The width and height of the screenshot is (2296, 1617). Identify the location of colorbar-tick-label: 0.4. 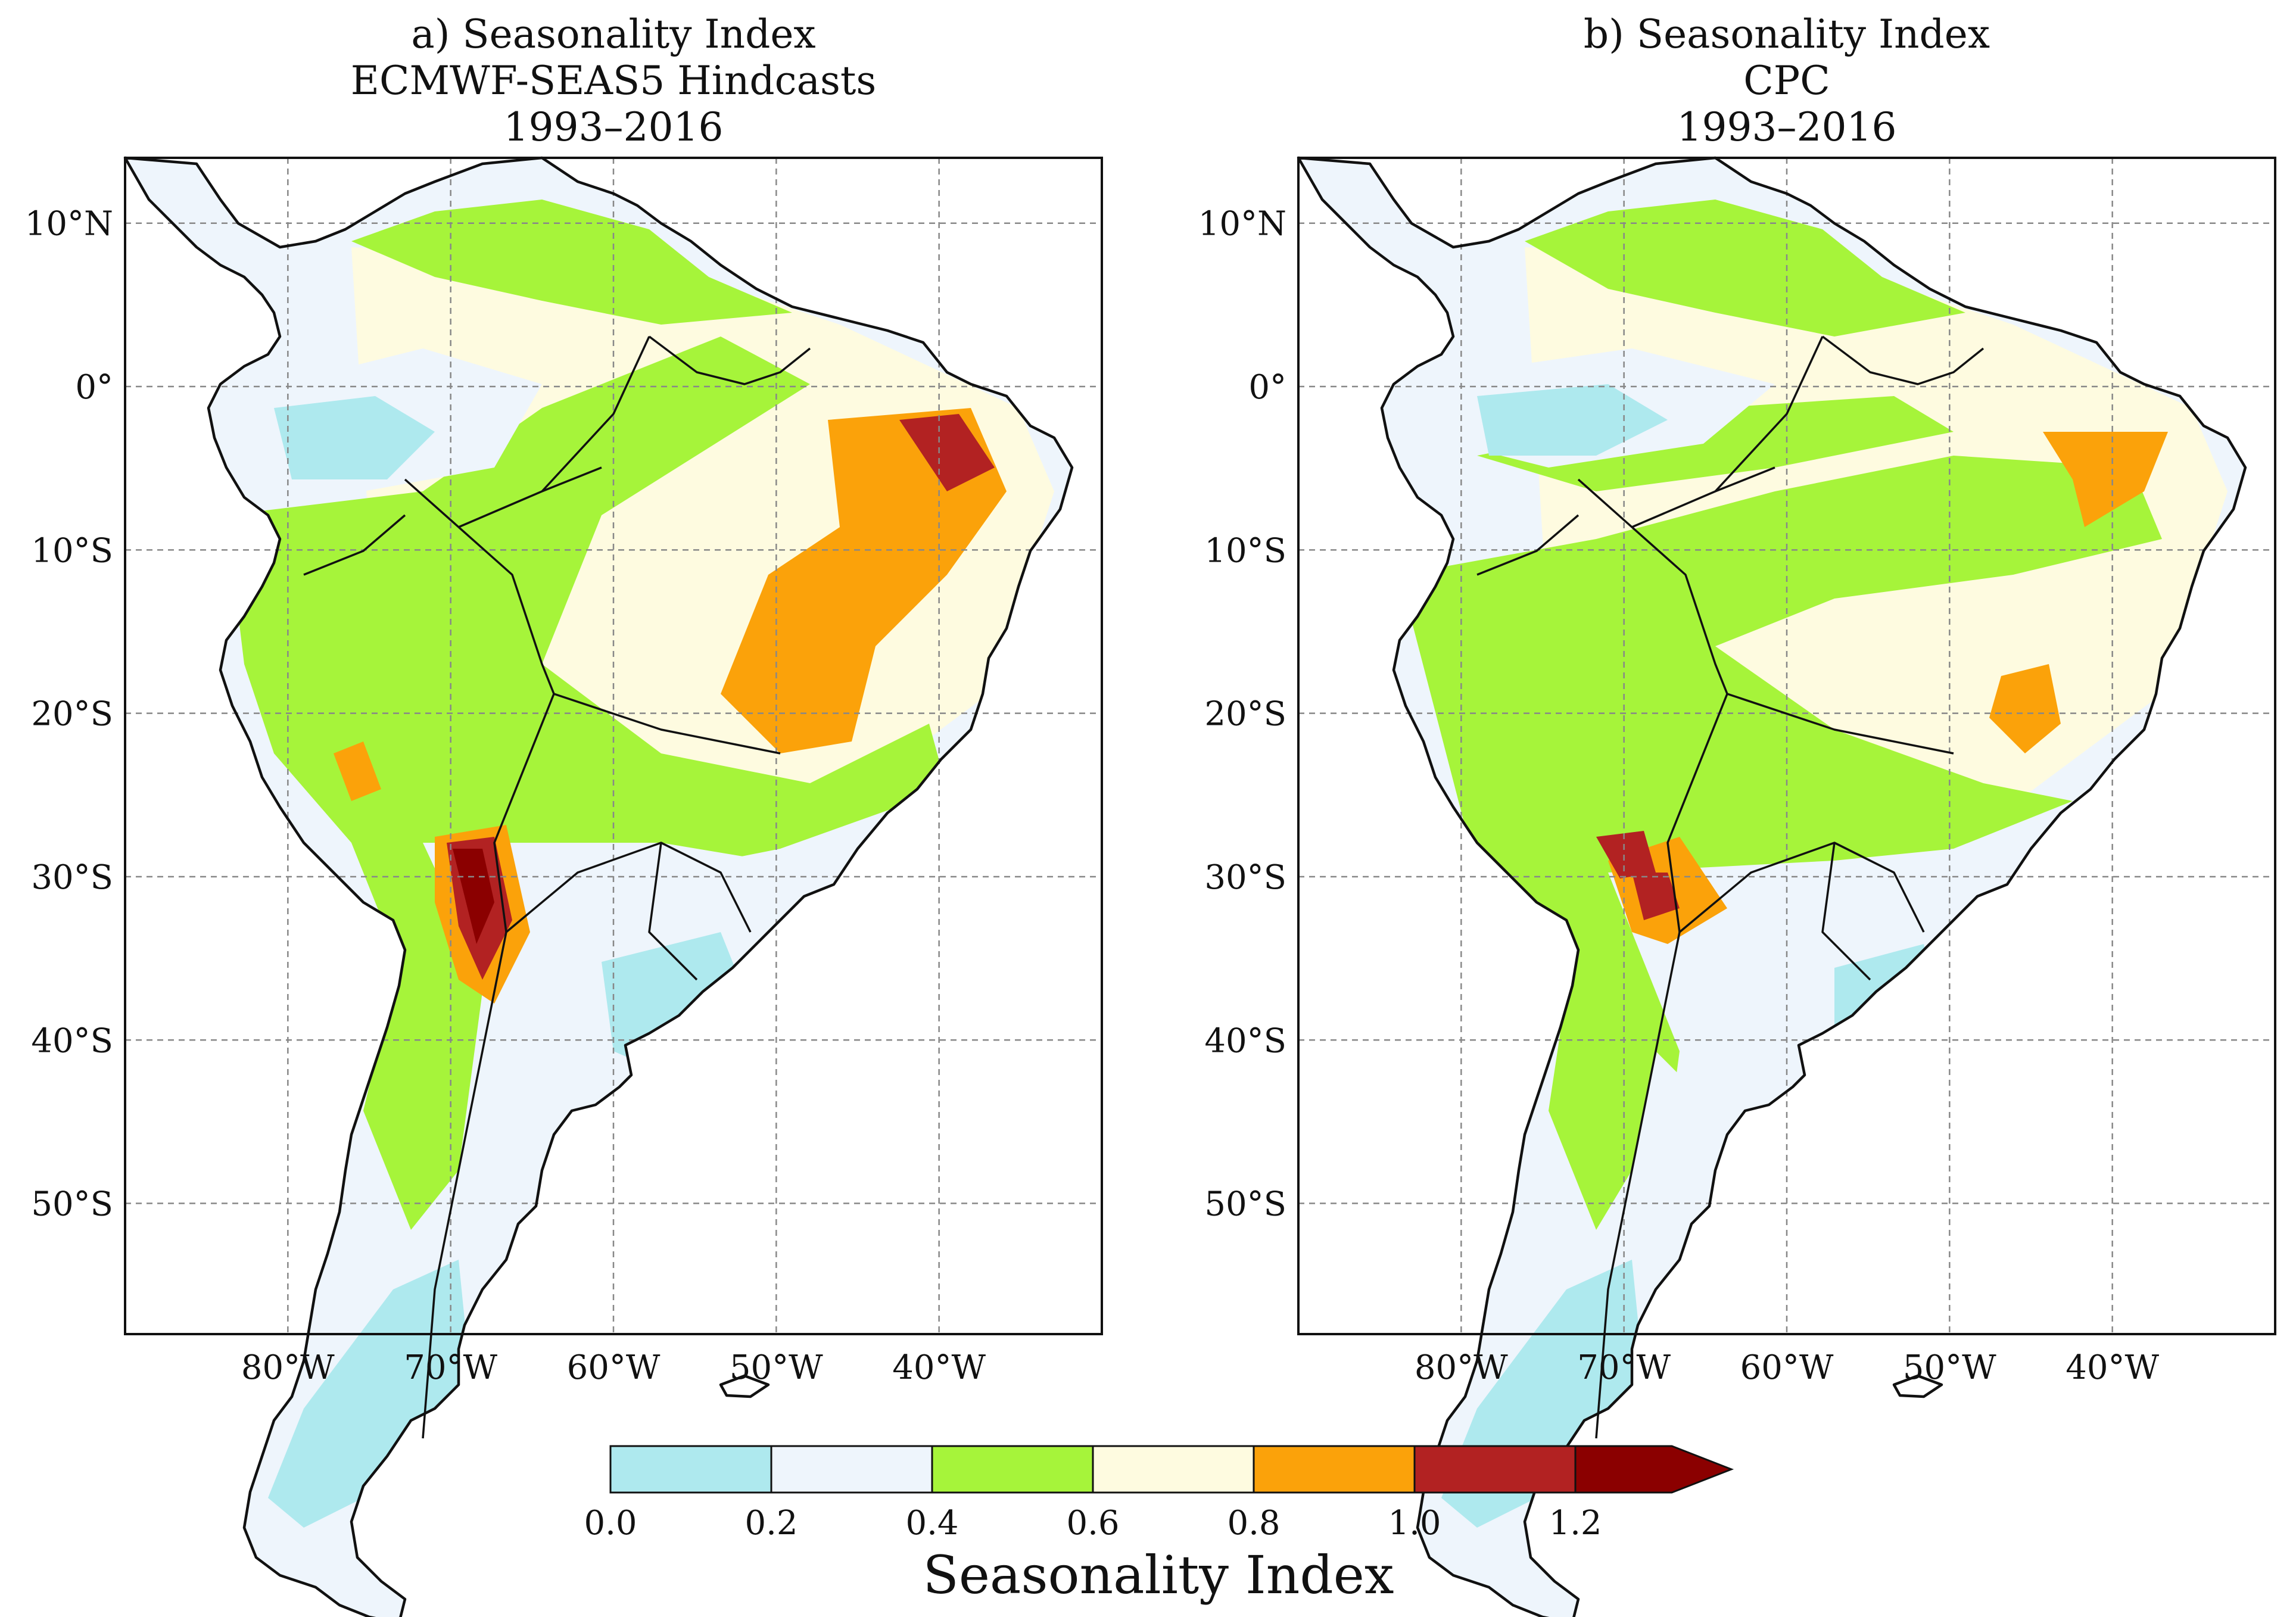
(931, 1523).